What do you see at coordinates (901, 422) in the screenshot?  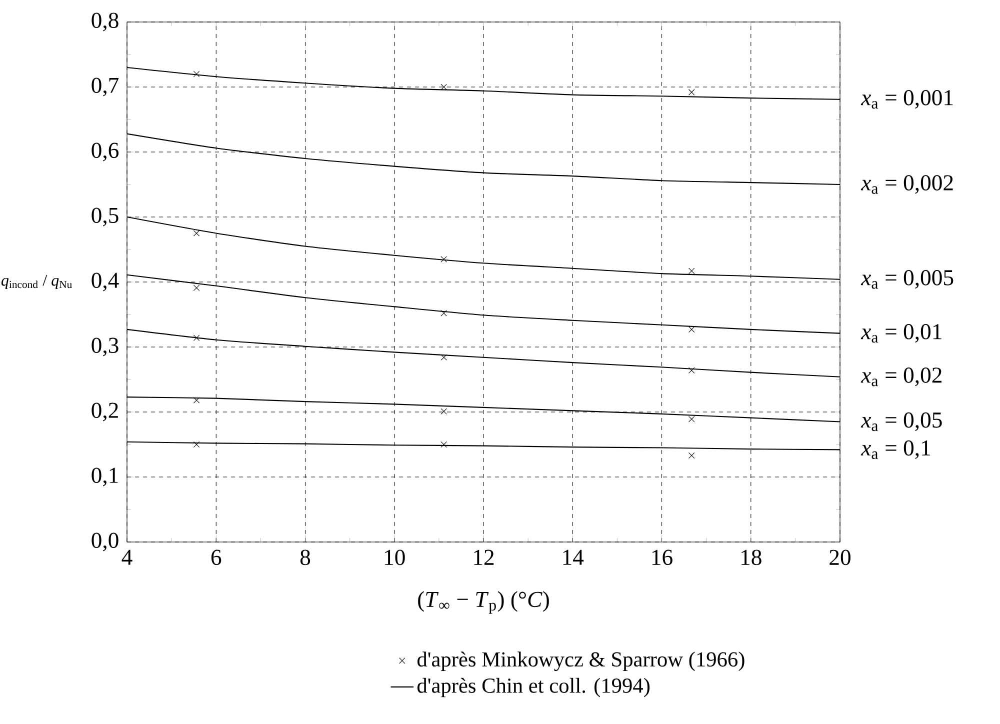 I see `series-label: x$_{a}$ = 0,05` at bounding box center [901, 422].